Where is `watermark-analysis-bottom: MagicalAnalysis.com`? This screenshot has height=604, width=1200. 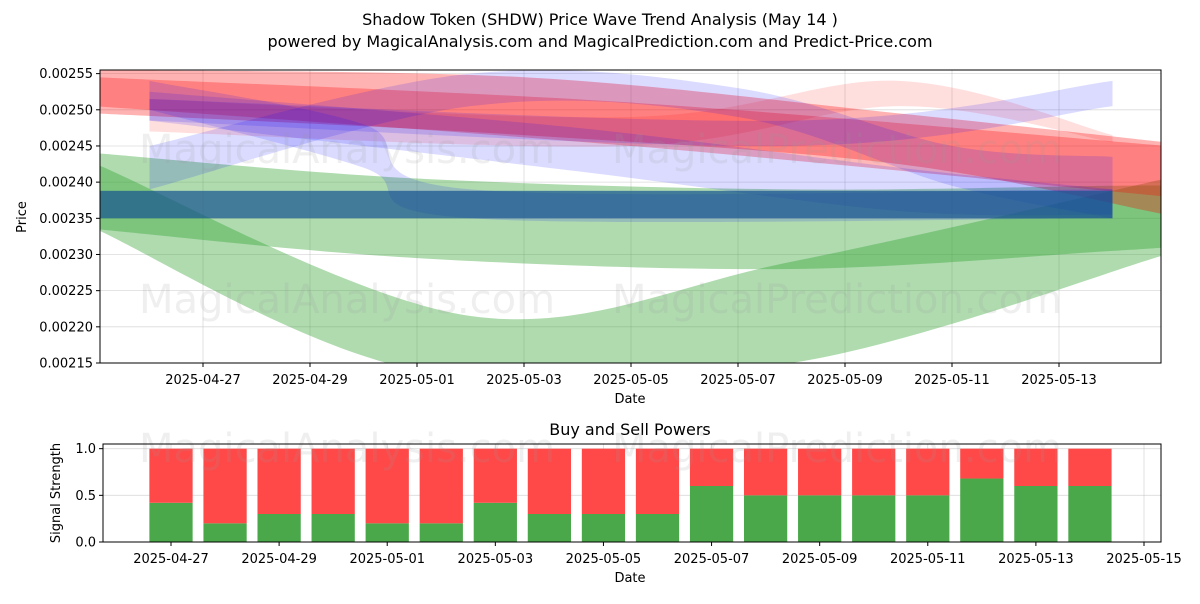 watermark-analysis-bottom: MagicalAnalysis.com is located at coordinates (347, 449).